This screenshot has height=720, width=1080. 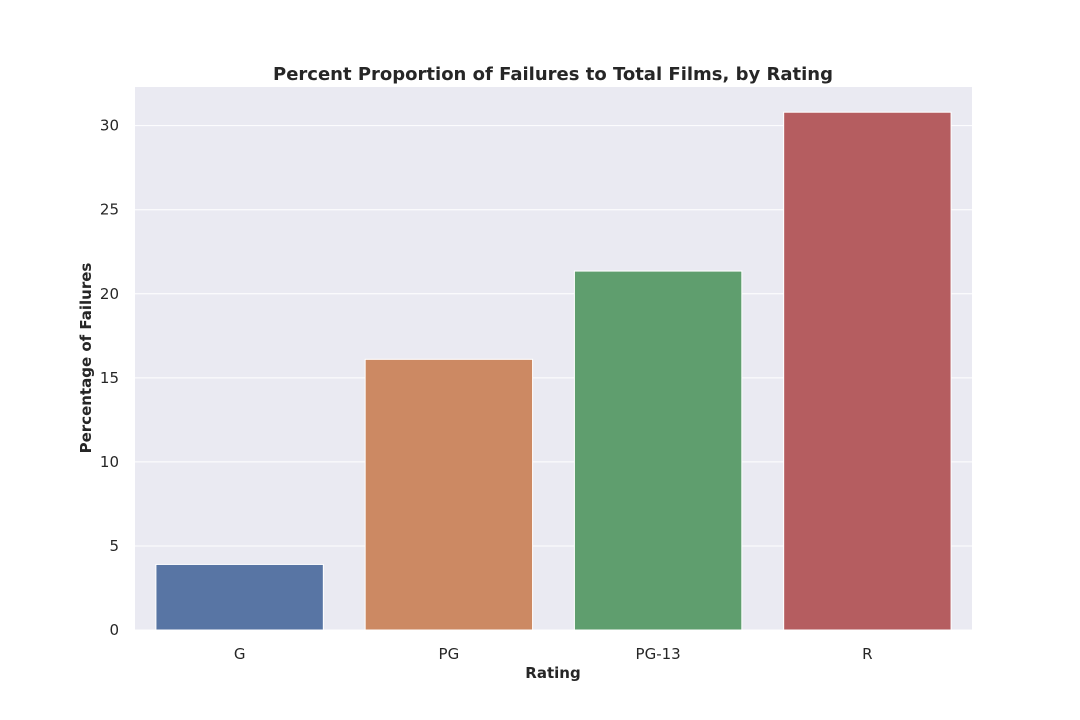 What do you see at coordinates (109, 126) in the screenshot?
I see `y-tick-label-30: 30` at bounding box center [109, 126].